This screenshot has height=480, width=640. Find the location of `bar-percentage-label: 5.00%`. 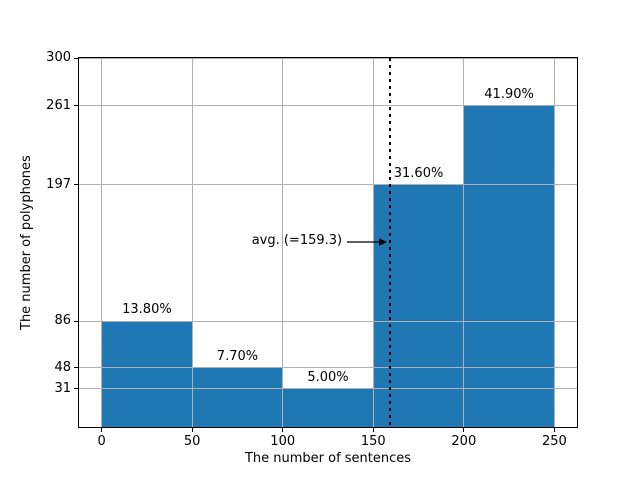

bar-percentage-label: 5.00% is located at coordinates (328, 377).